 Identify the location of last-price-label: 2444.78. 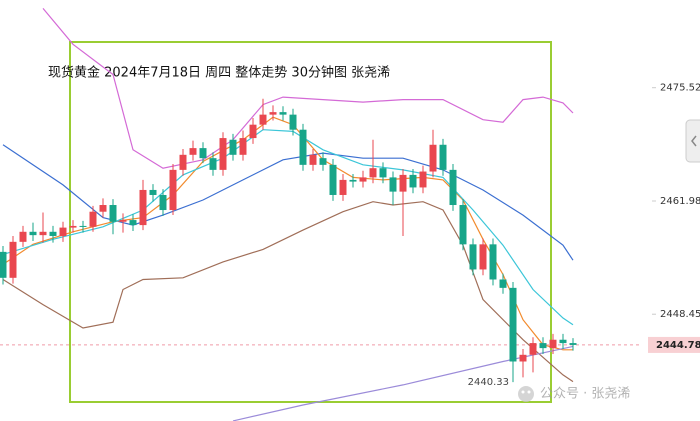
(678, 345).